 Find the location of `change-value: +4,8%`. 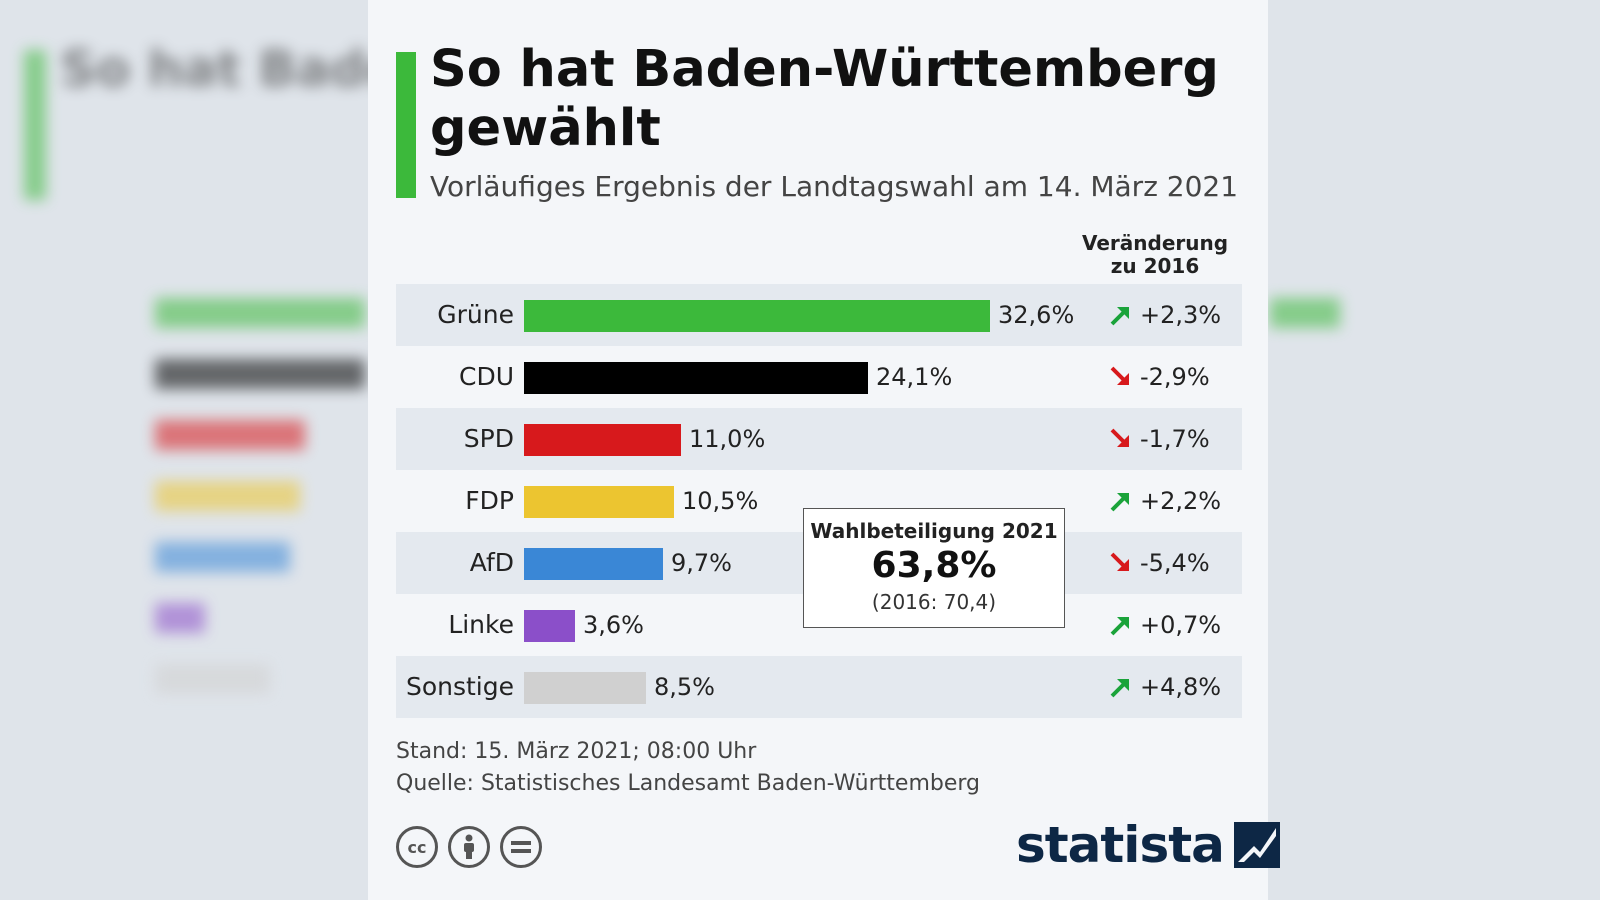

change-value: +4,8% is located at coordinates (1181, 687).